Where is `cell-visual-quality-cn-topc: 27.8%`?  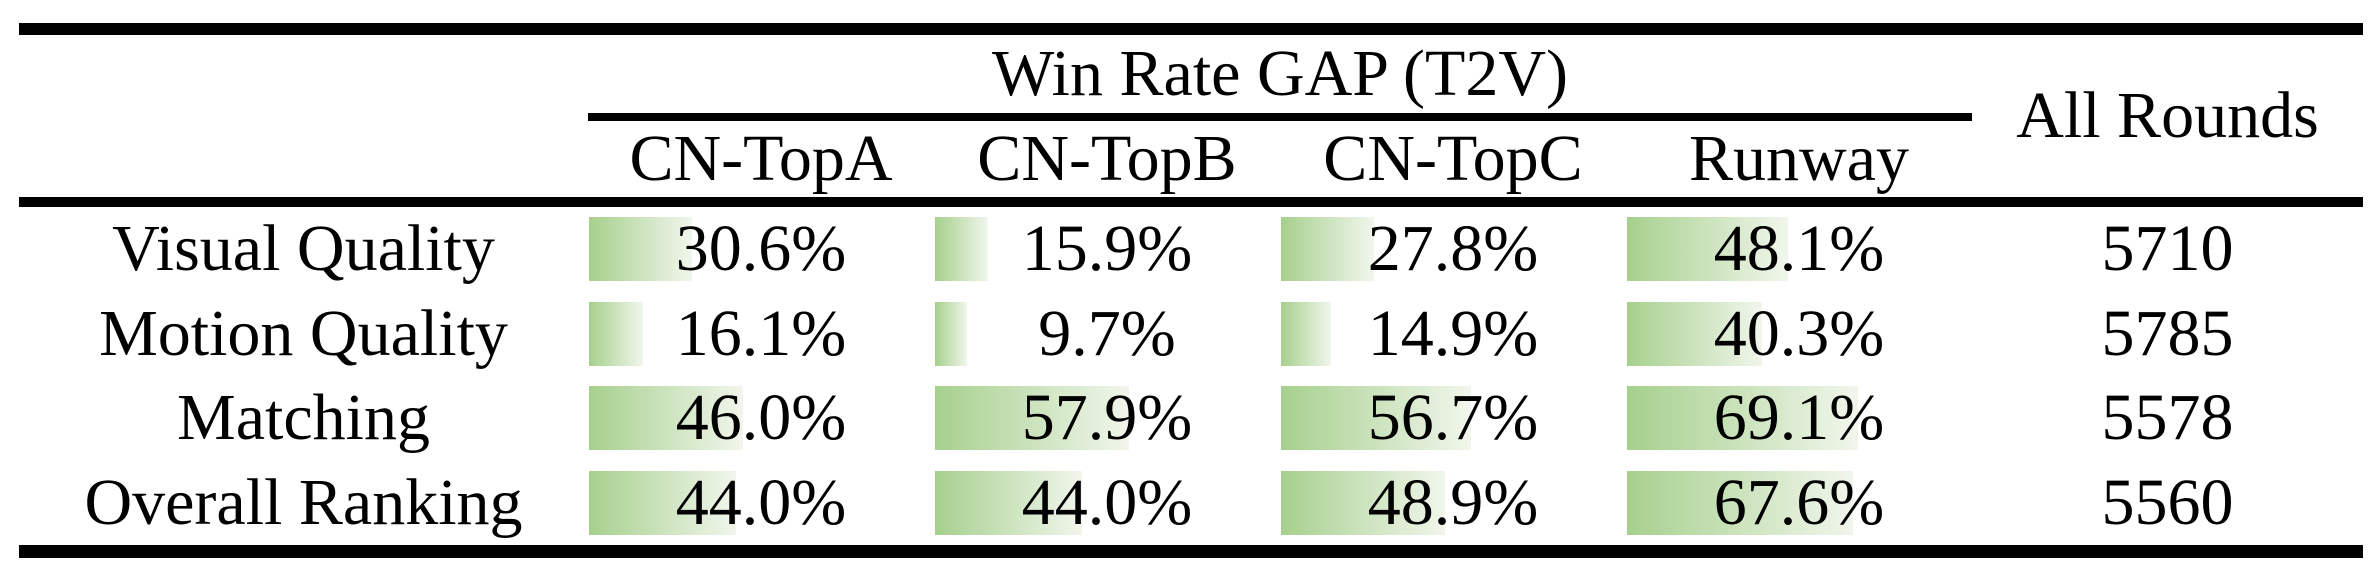
cell-visual-quality-cn-topc: 27.8% is located at coordinates (1453, 249).